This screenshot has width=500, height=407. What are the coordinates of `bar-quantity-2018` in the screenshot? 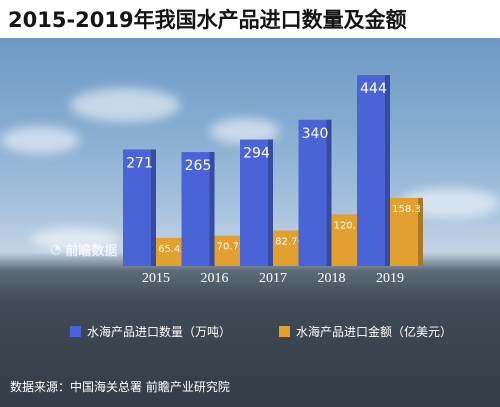 It's located at (315, 192).